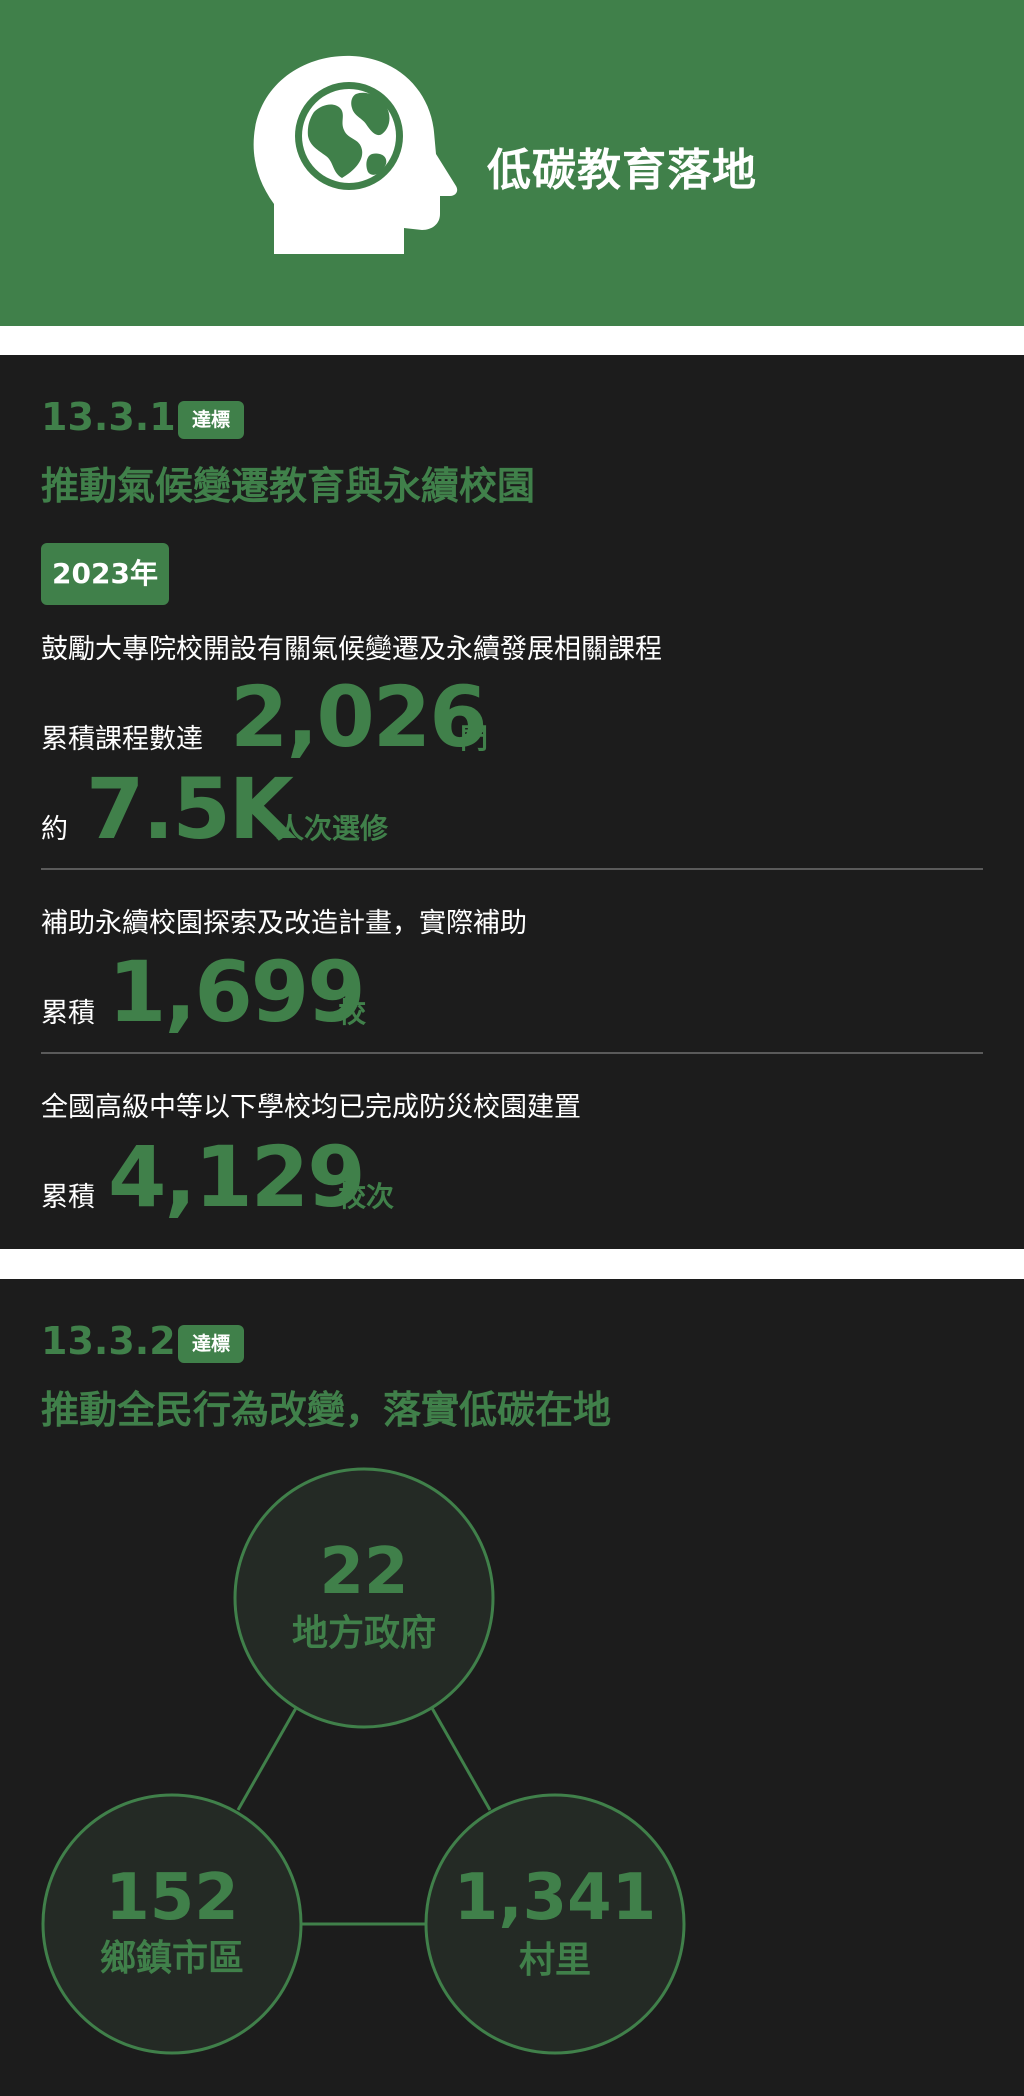  I want to click on head-globe-icon, so click(355, 155).